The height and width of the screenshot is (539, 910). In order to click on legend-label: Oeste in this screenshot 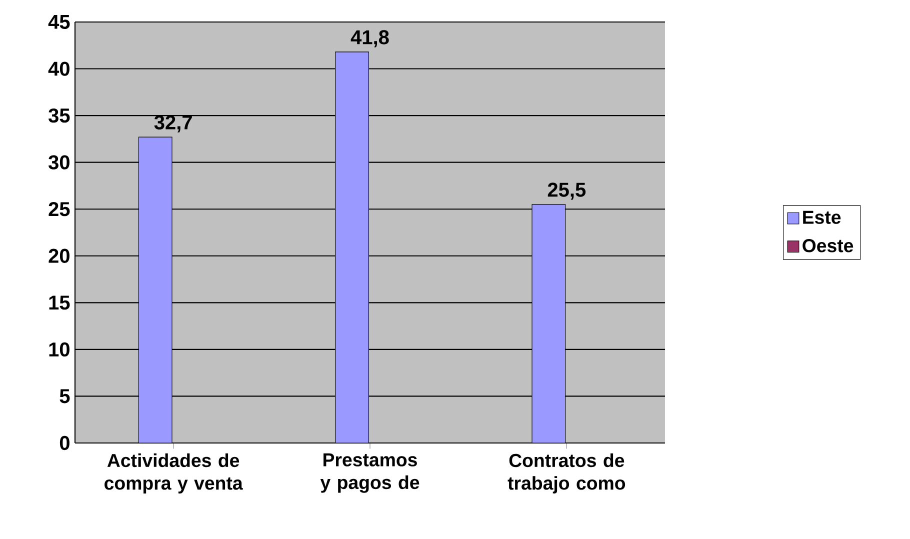, I will do `click(828, 245)`.